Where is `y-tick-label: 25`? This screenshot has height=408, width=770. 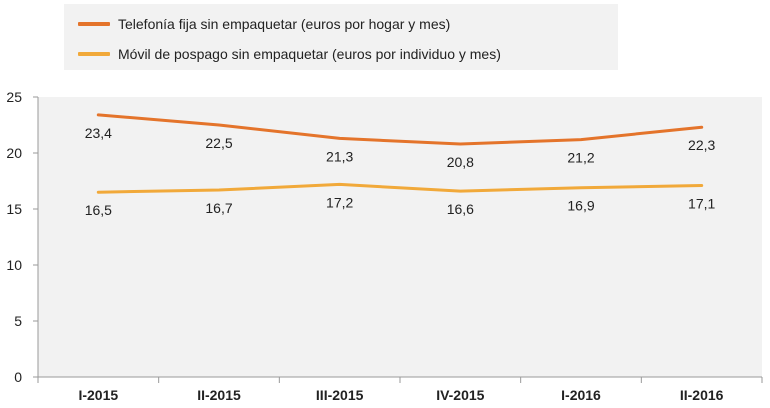
y-tick-label: 25 is located at coordinates (14, 97).